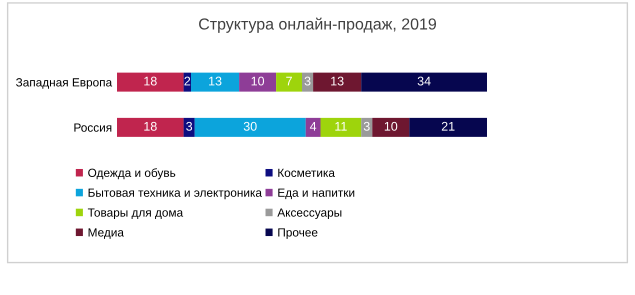  Describe the element at coordinates (298, 233) in the screenshot. I see `legend-label: Прочее` at that location.